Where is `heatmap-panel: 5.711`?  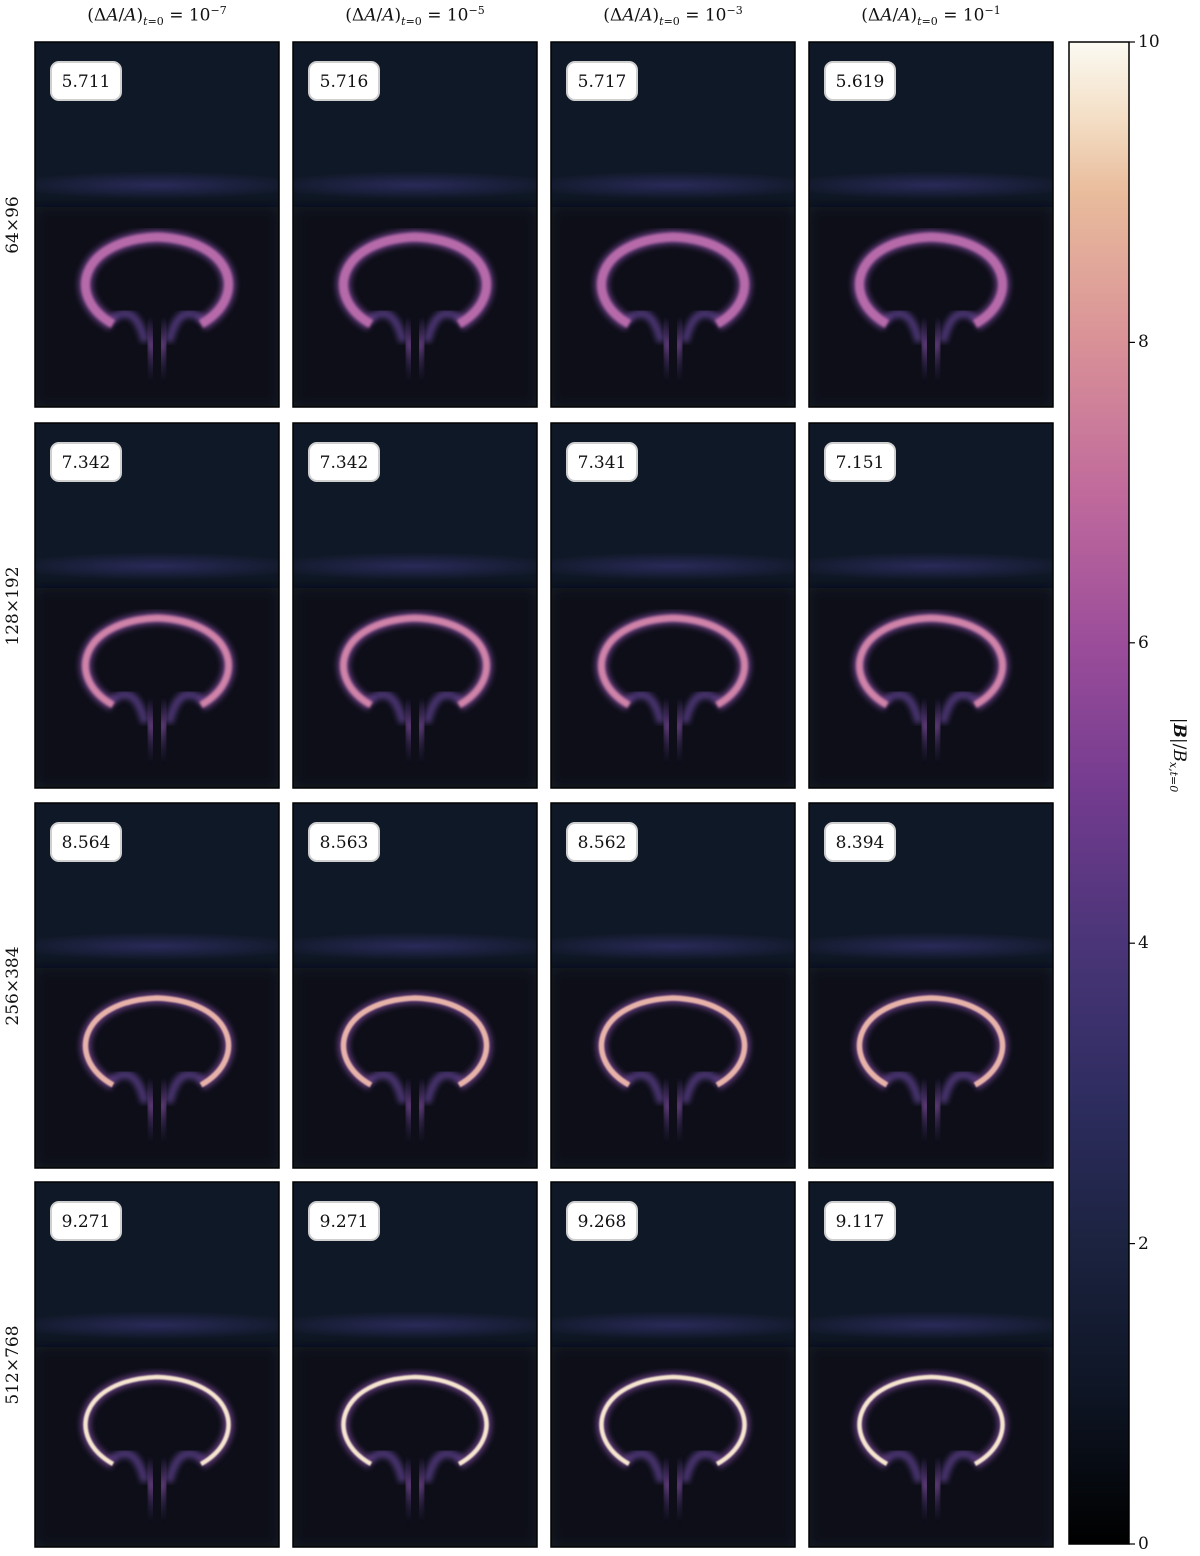
heatmap-panel: 5.711 is located at coordinates (157, 224).